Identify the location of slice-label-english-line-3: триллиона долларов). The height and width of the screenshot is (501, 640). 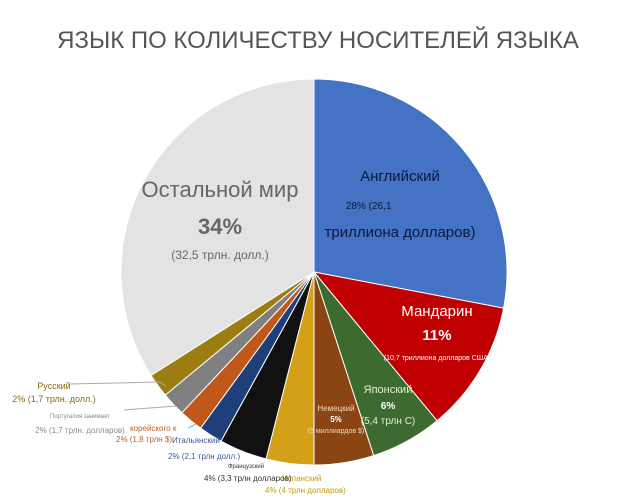
(400, 232).